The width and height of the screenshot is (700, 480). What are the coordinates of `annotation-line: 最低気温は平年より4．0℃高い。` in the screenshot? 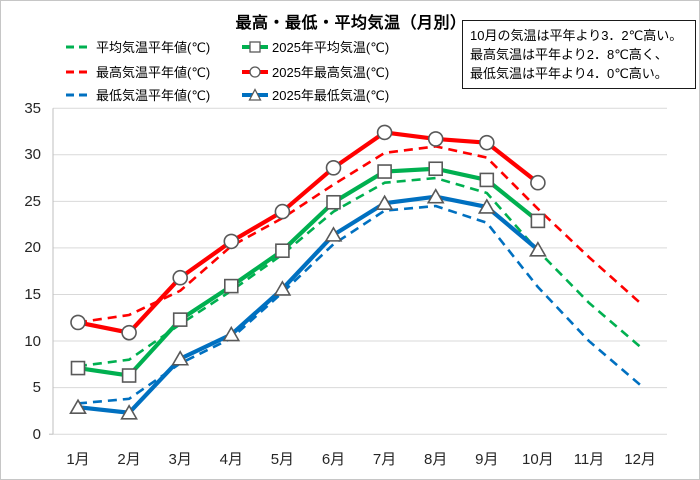 It's located at (569, 73).